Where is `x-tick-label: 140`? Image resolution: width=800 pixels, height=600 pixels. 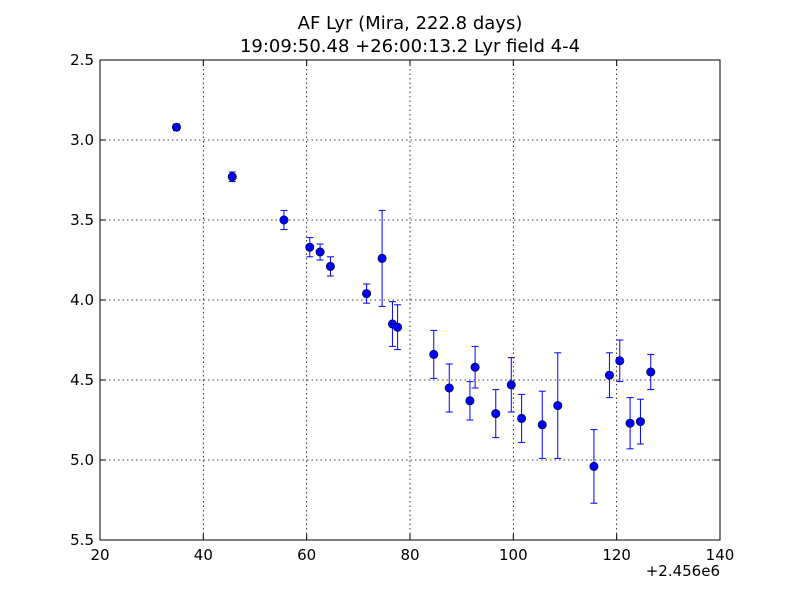
x-tick-label: 140 is located at coordinates (720, 555).